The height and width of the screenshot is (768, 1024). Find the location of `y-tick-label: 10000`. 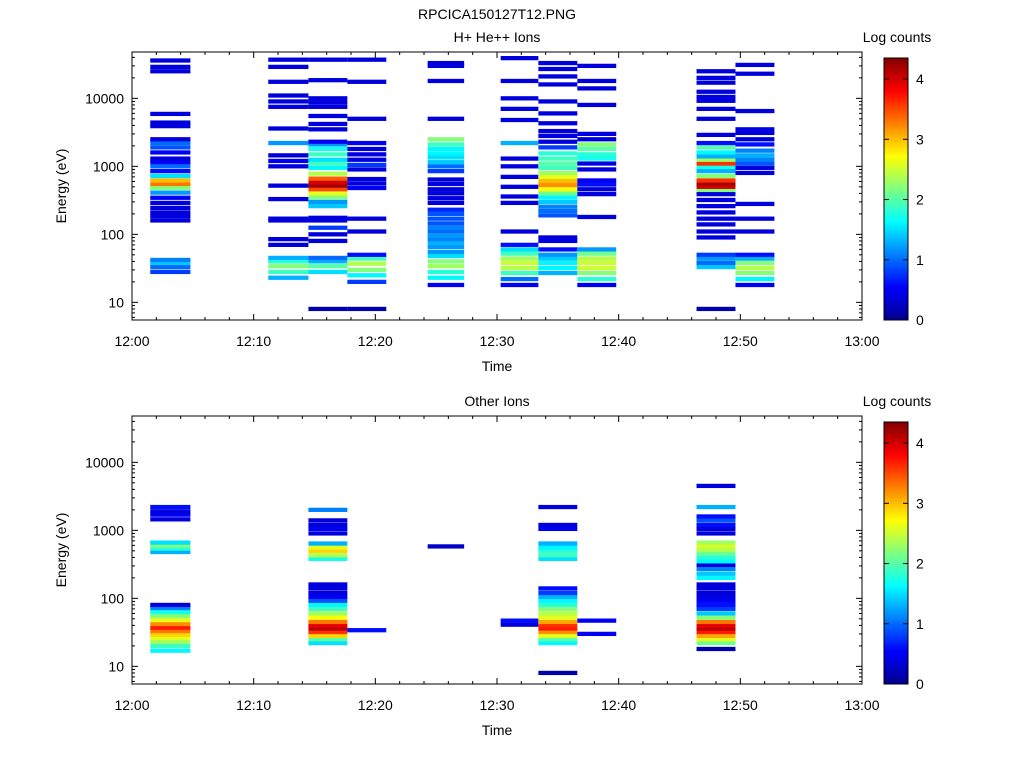

y-tick-label: 10000 is located at coordinates (104, 98).